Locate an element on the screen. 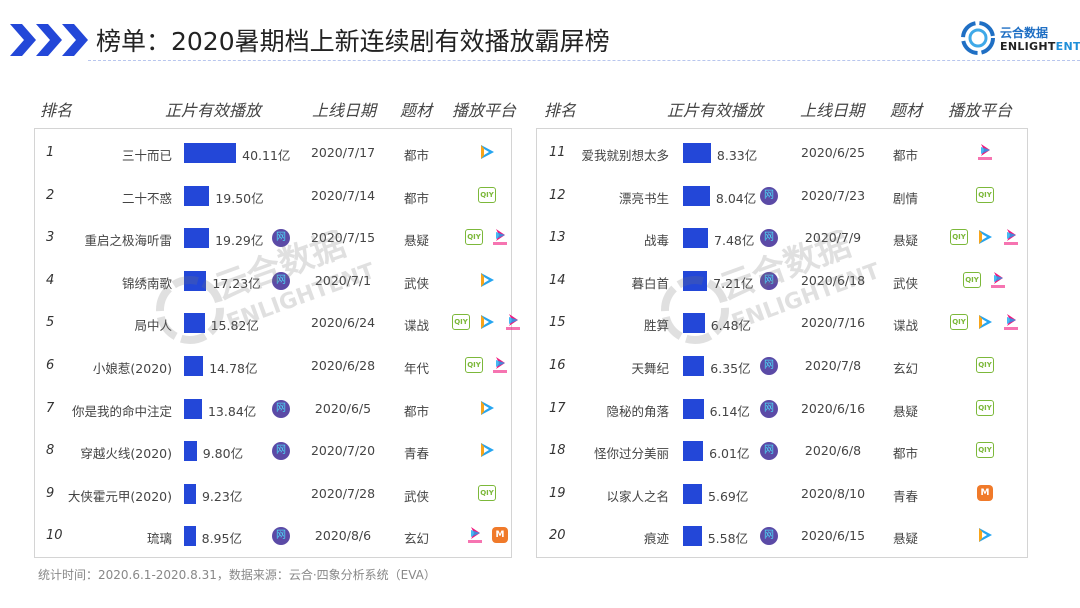 The width and height of the screenshot is (1080, 608). genre: 玄幻 is located at coordinates (417, 539).